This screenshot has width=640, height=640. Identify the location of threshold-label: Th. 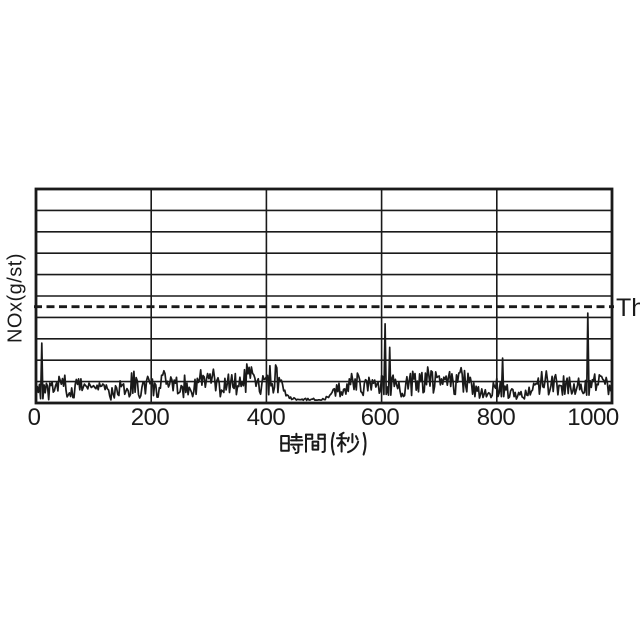
(628, 308).